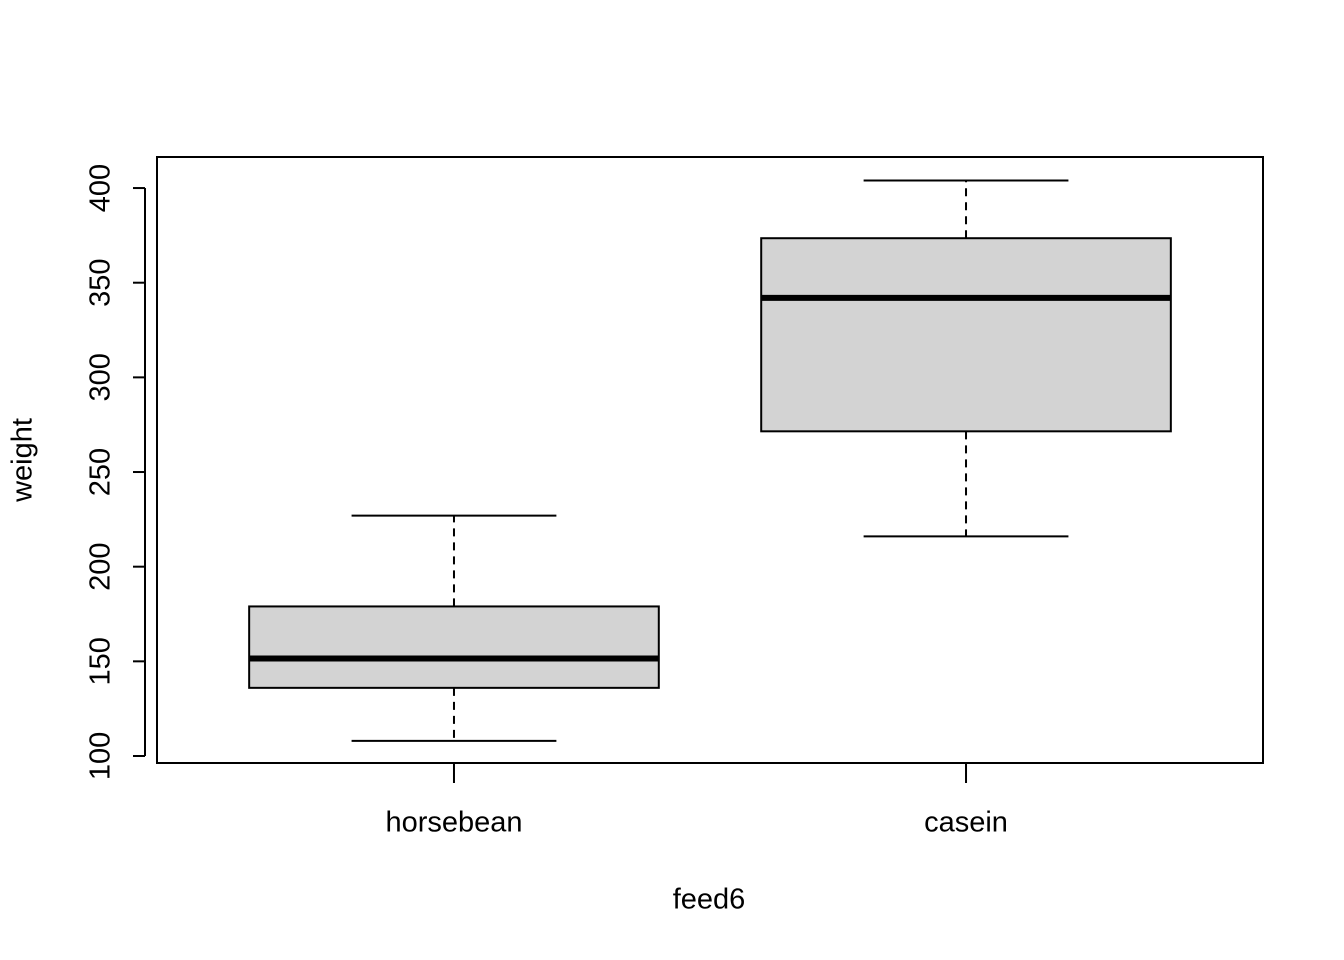 The height and width of the screenshot is (960, 1344). Describe the element at coordinates (101, 377) in the screenshot. I see `y-tick-label: 300` at that location.